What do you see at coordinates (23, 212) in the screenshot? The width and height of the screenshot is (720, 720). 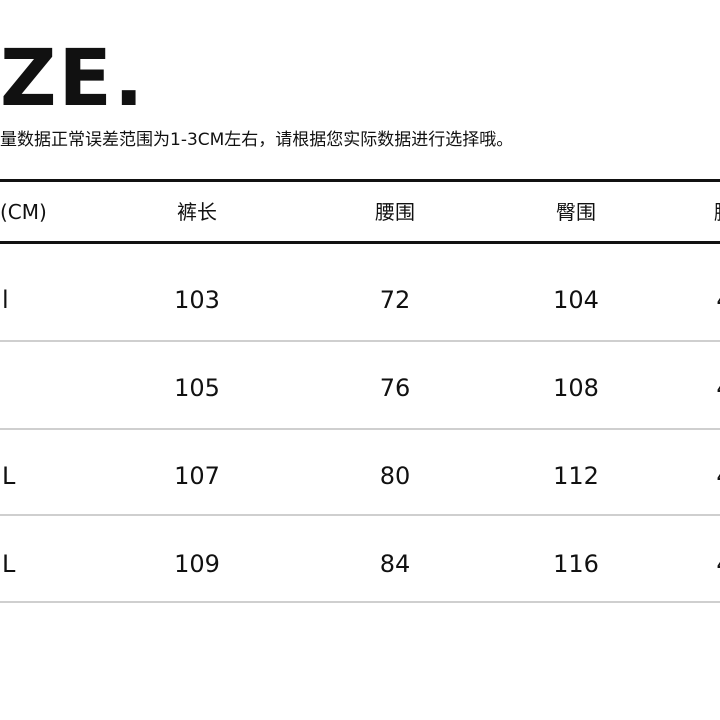 I see `column-header: (CM)` at bounding box center [23, 212].